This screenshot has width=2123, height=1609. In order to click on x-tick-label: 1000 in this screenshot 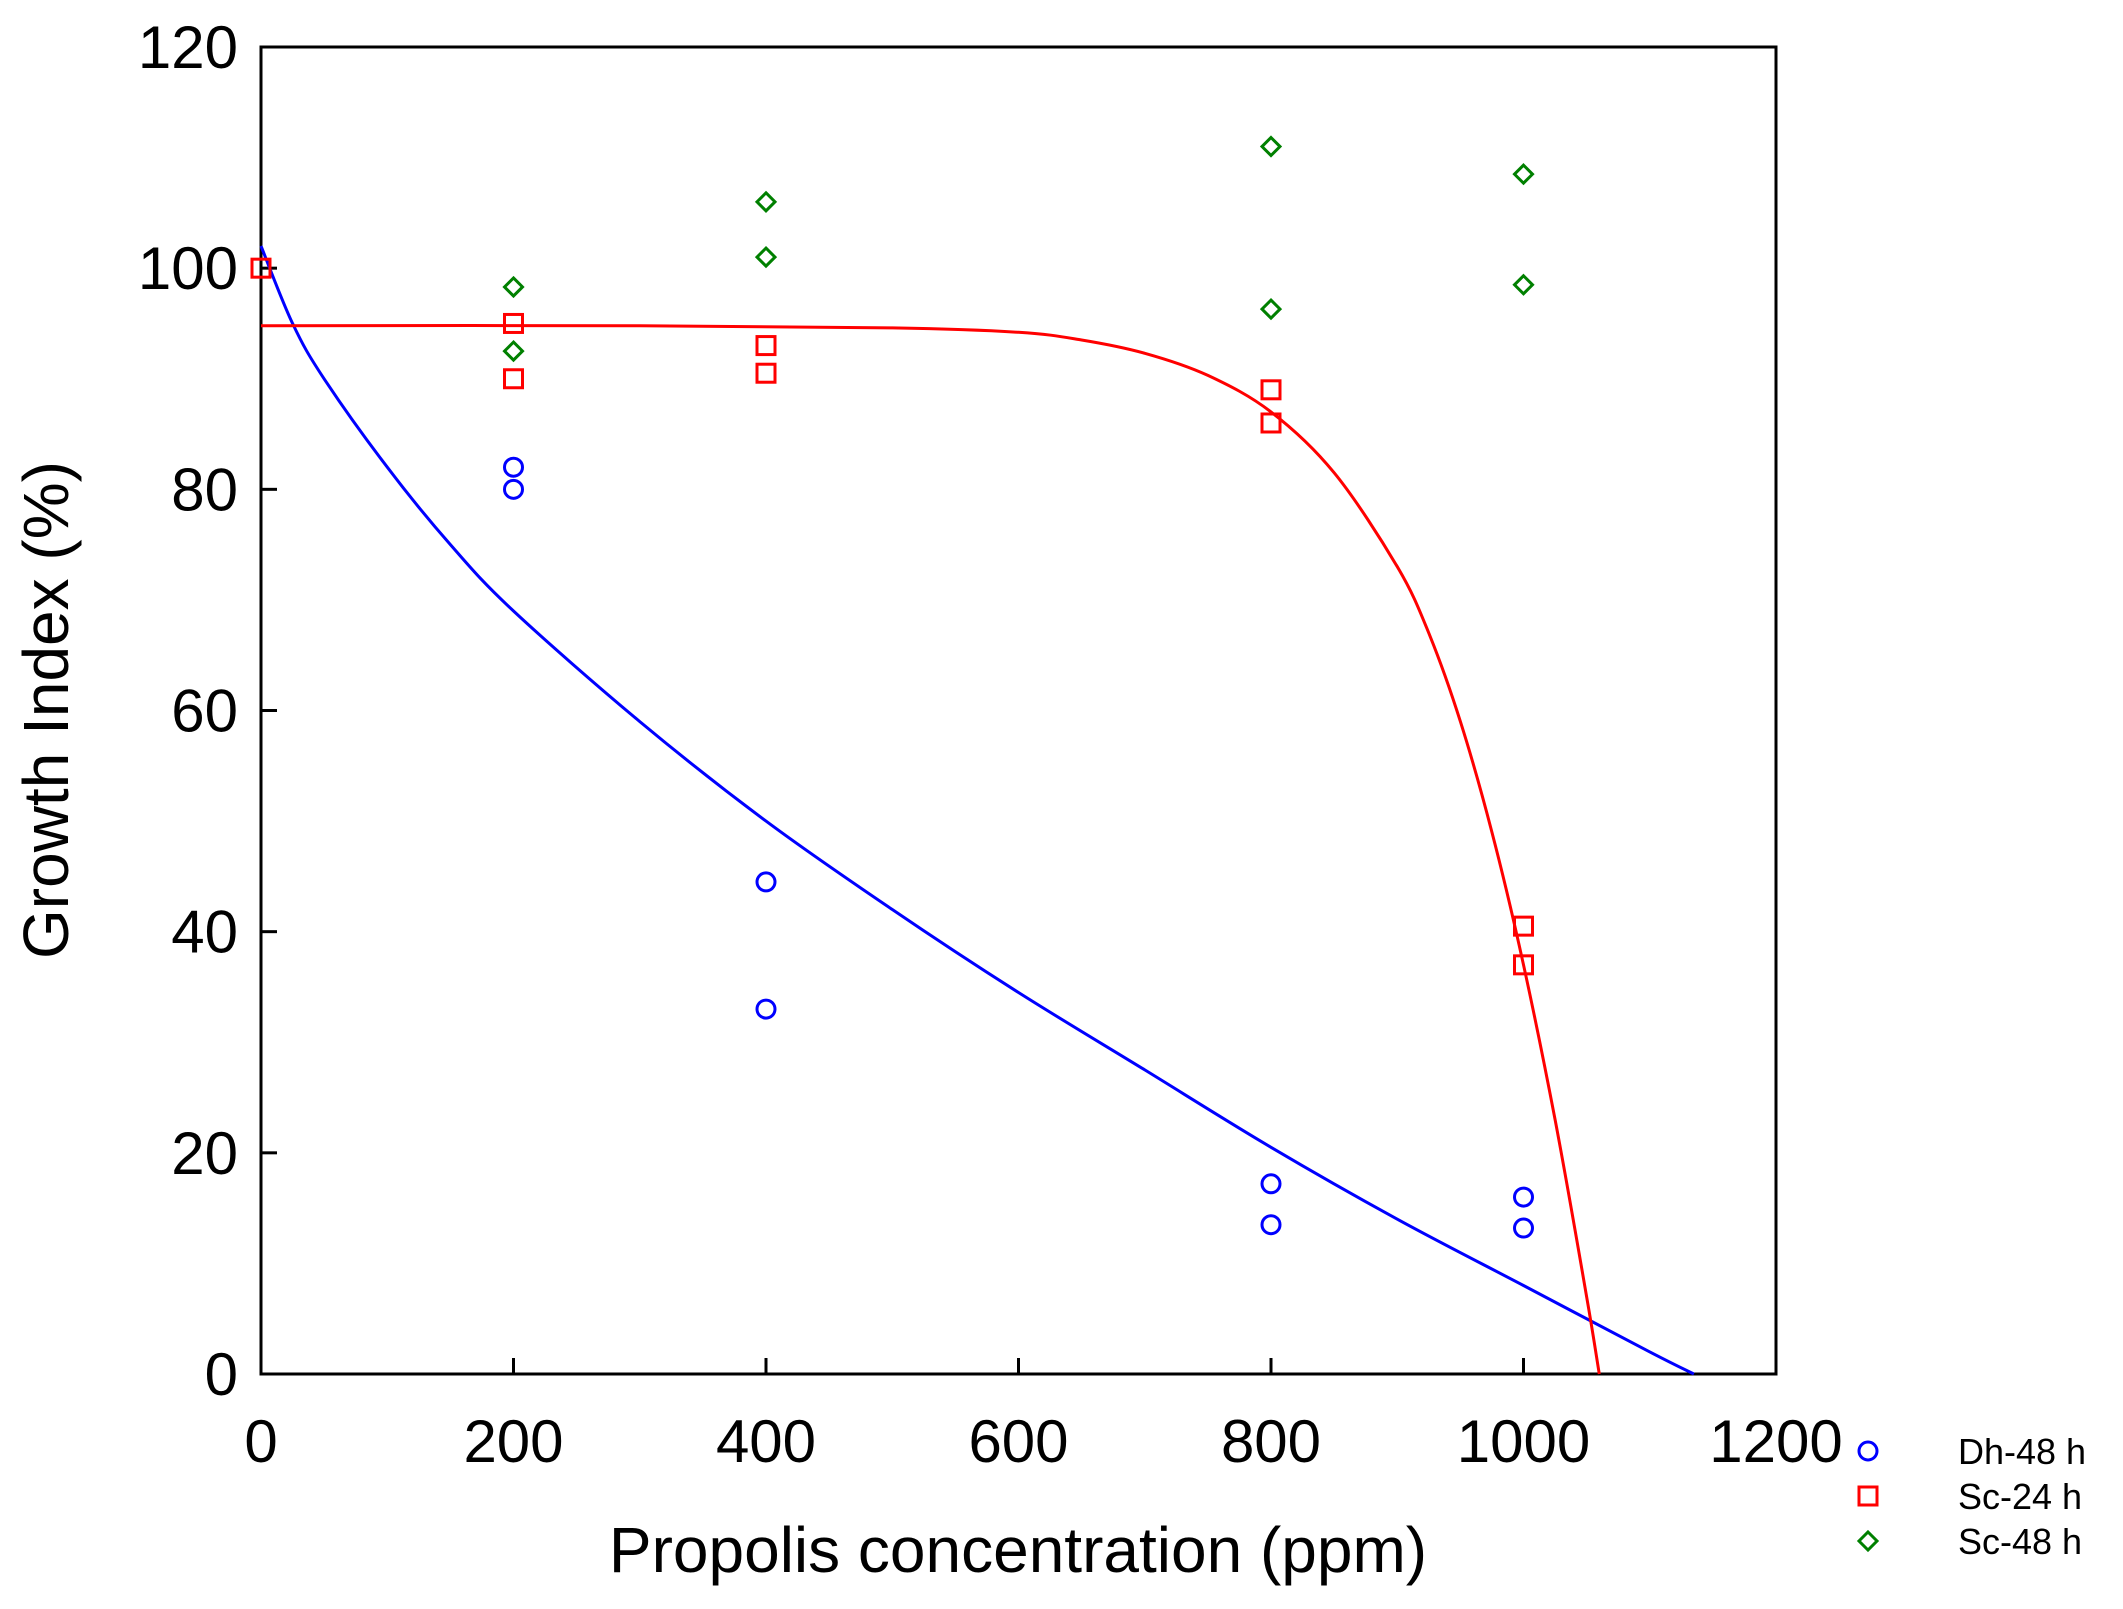, I will do `click(1523, 1441)`.